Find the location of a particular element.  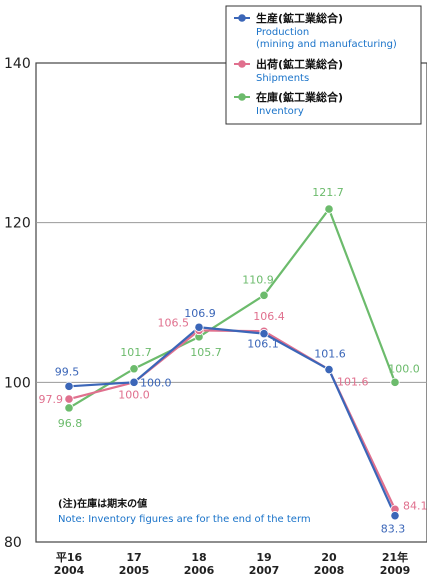

legend-label-en: Shipments is located at coordinates (282, 78).